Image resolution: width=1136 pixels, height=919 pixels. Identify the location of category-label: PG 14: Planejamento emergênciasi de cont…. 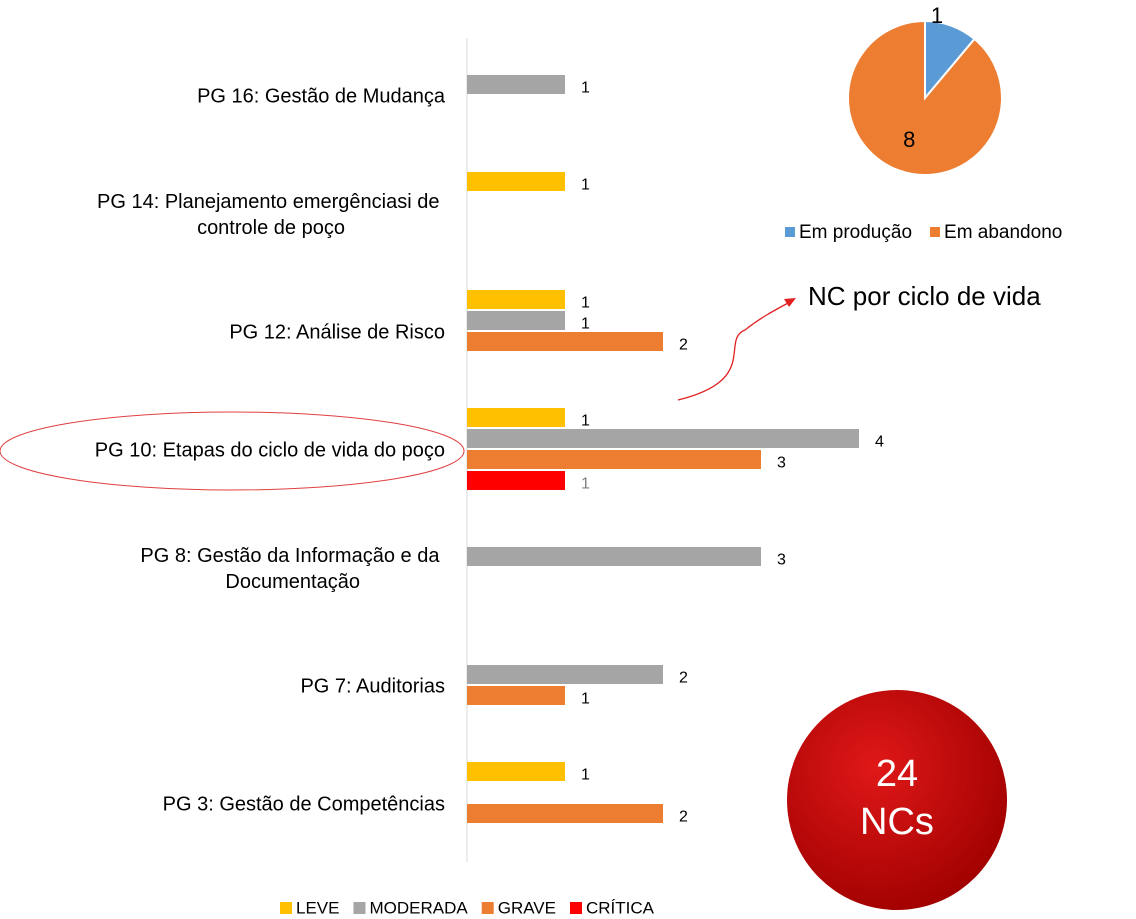
(271, 215).